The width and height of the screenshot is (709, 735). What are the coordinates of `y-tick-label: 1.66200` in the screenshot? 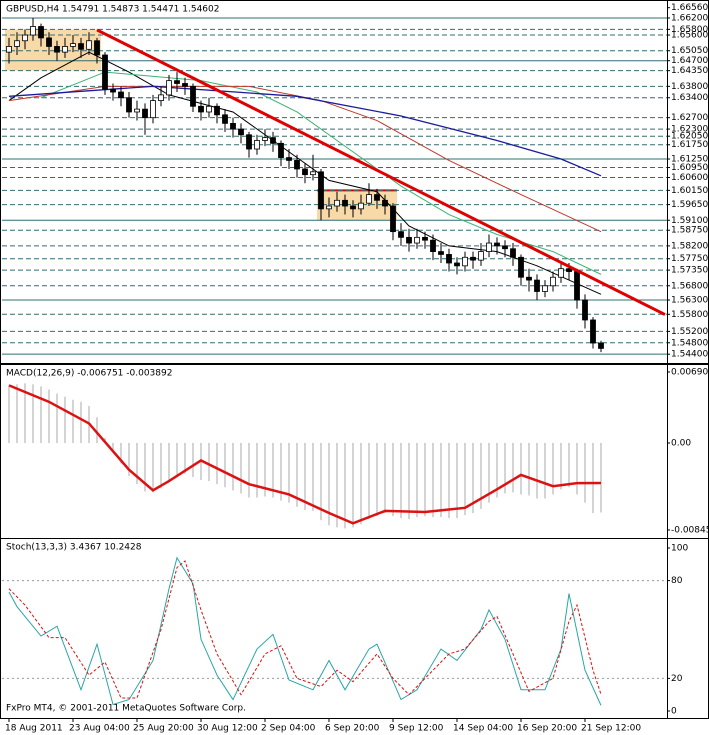 It's located at (689, 18).